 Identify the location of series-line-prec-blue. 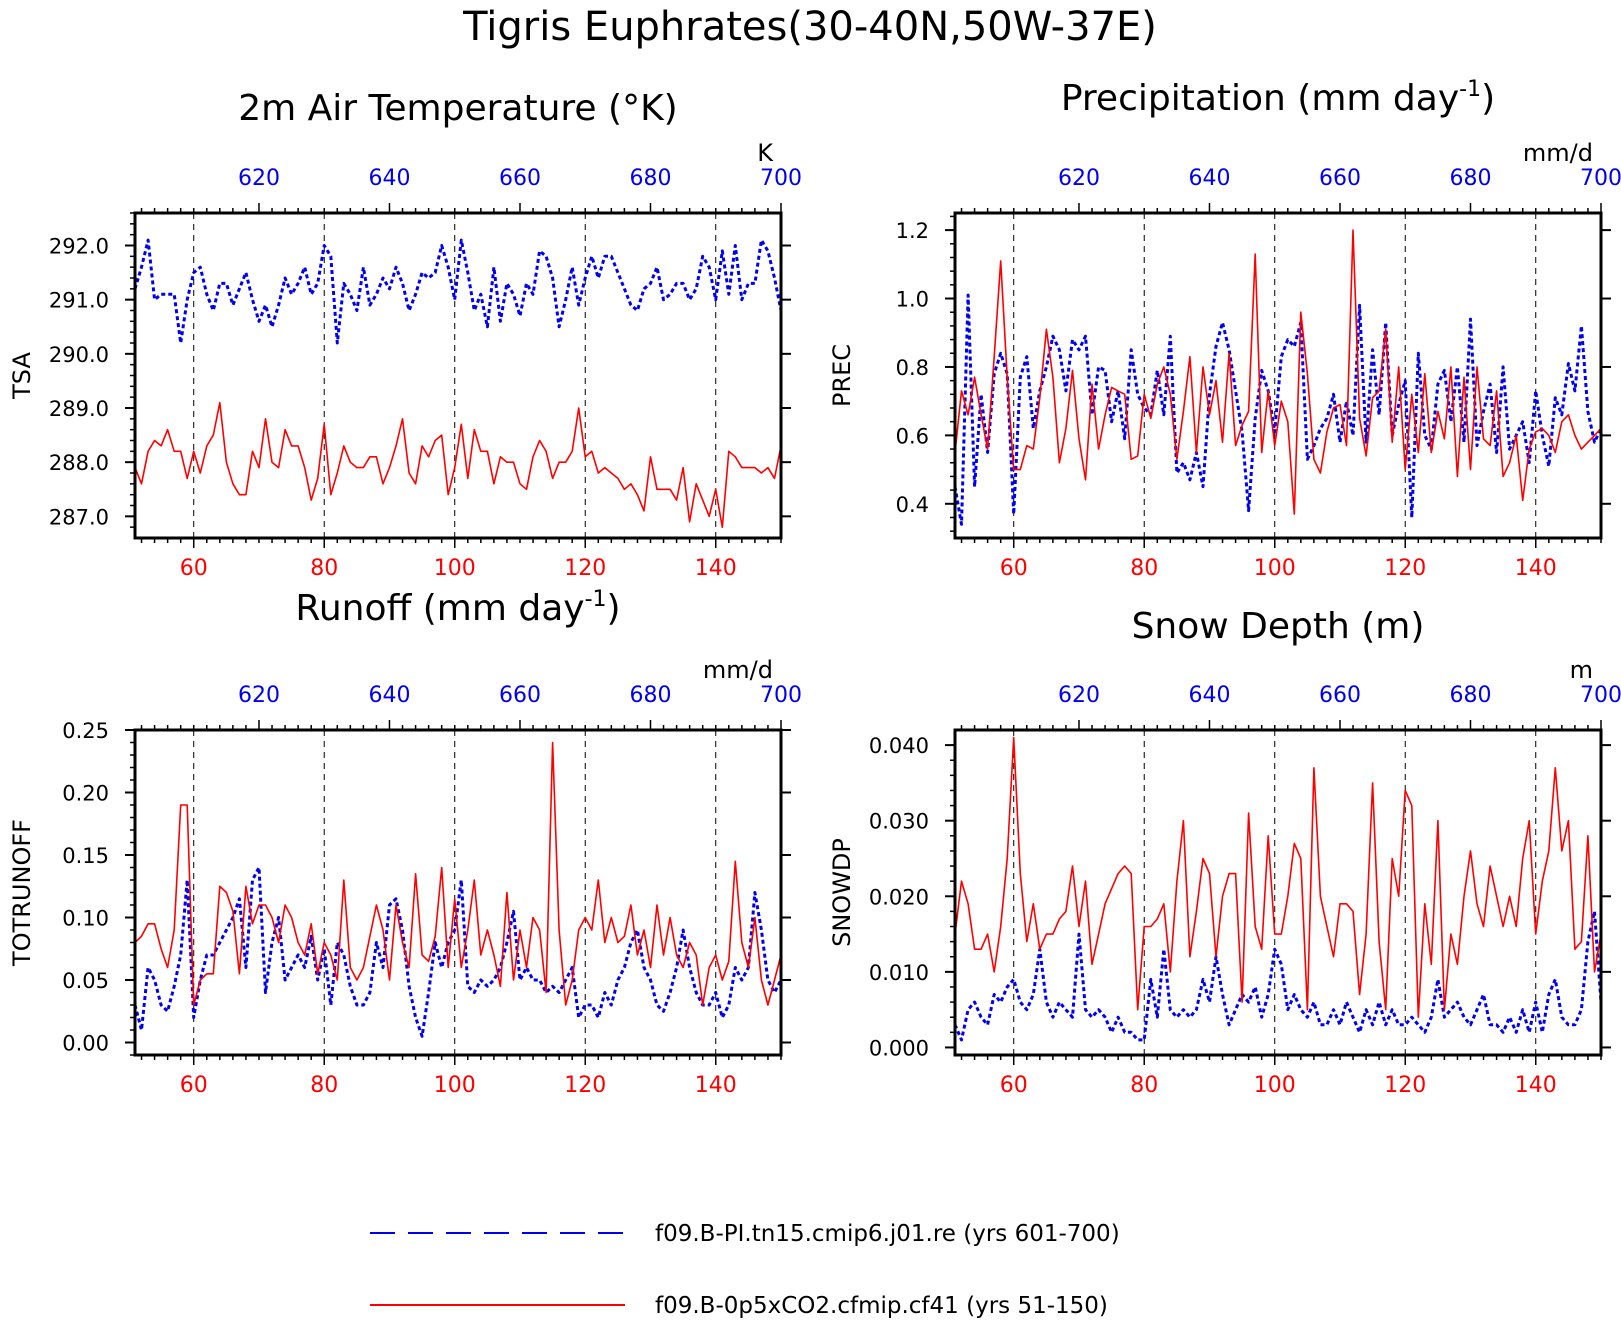
(1278, 409).